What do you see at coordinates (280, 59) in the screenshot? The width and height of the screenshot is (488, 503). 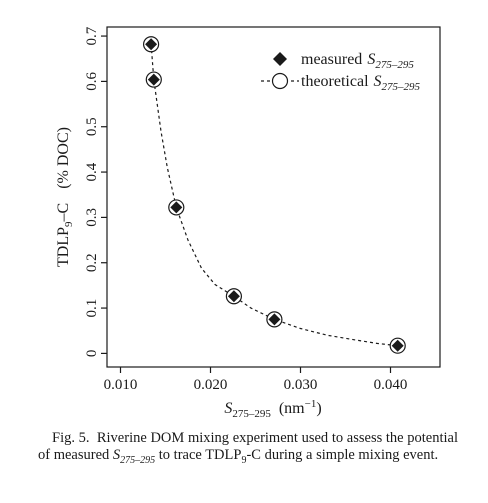 I see `legend-marker-diamond` at bounding box center [280, 59].